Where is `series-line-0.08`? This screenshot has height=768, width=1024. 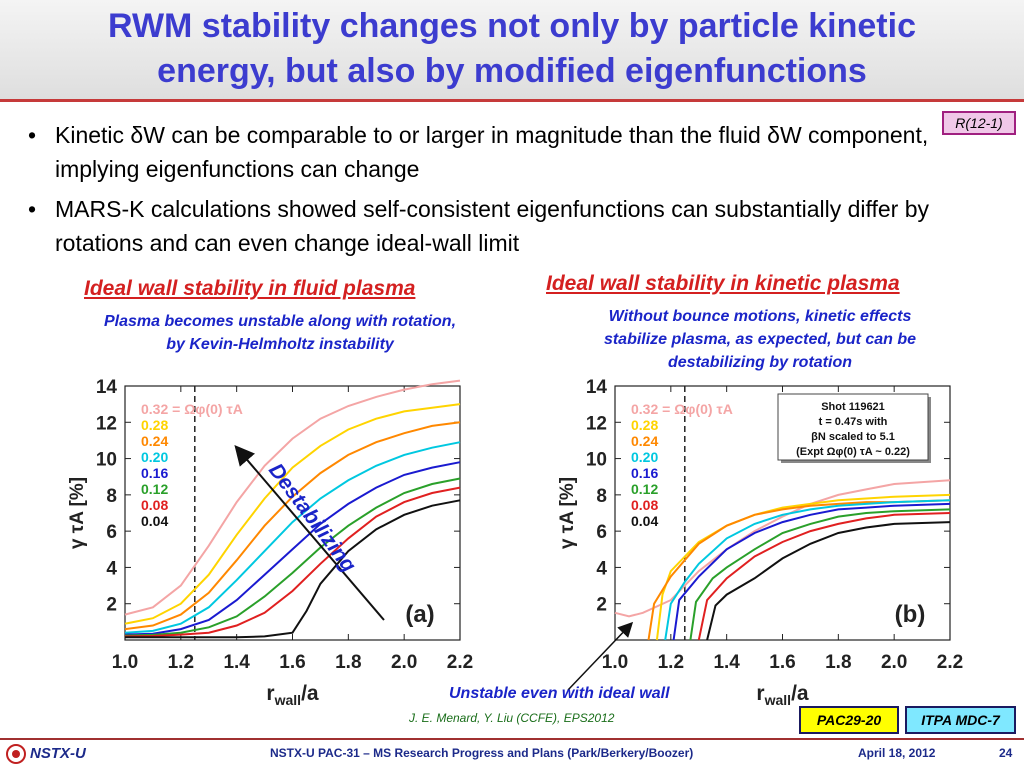 series-line-0.08 is located at coordinates (824, 576).